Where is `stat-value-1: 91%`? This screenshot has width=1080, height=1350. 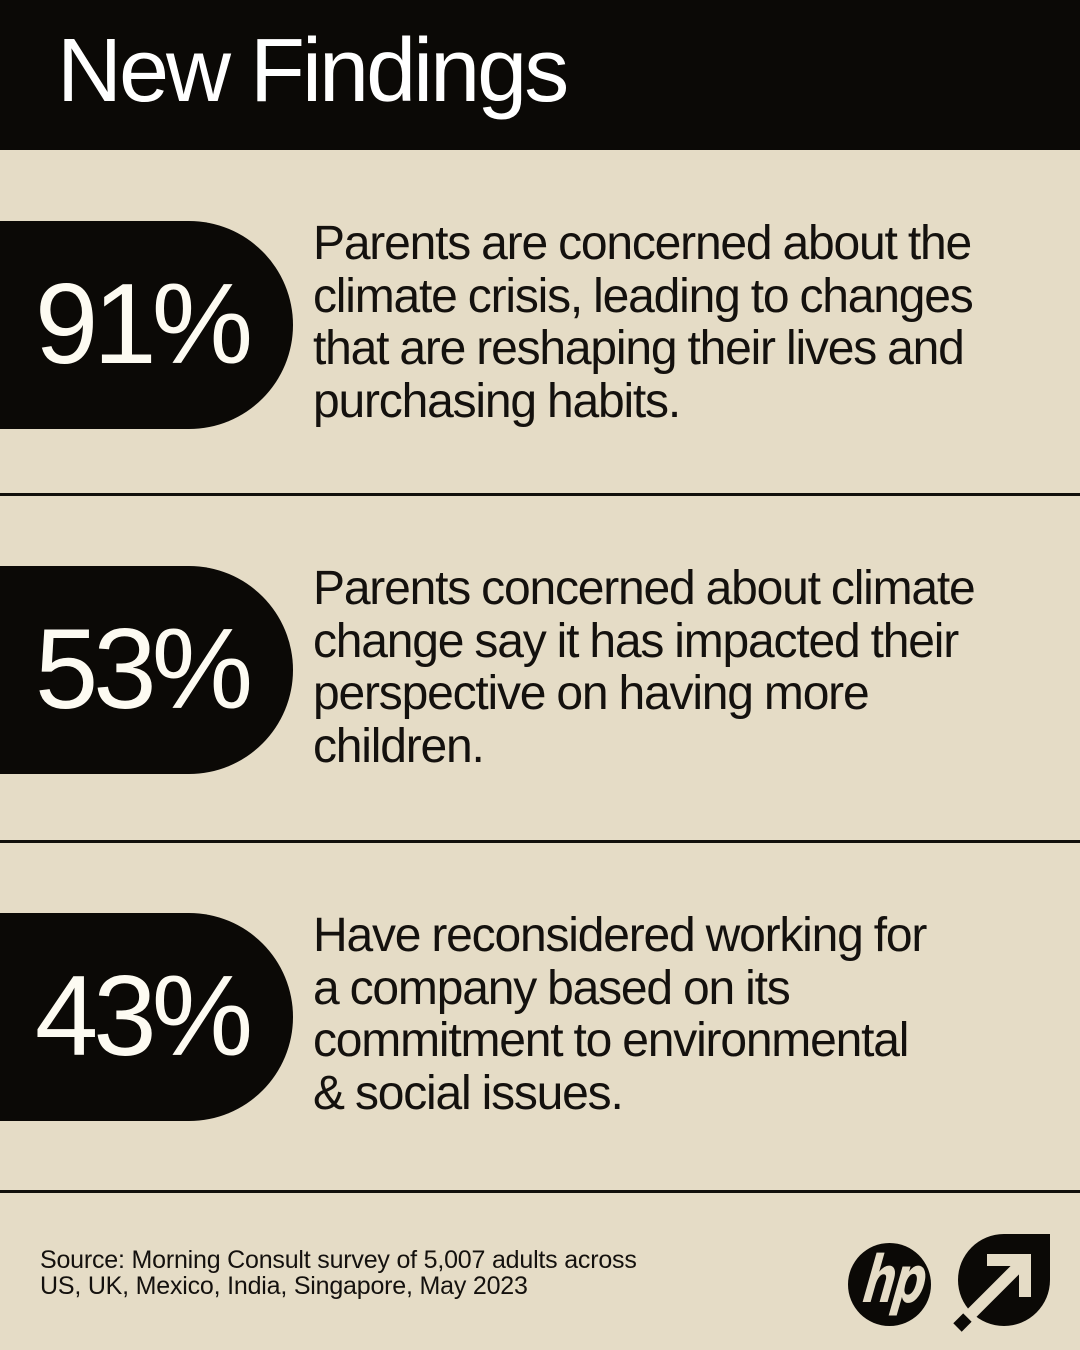
stat-value-1: 91% is located at coordinates (143, 324).